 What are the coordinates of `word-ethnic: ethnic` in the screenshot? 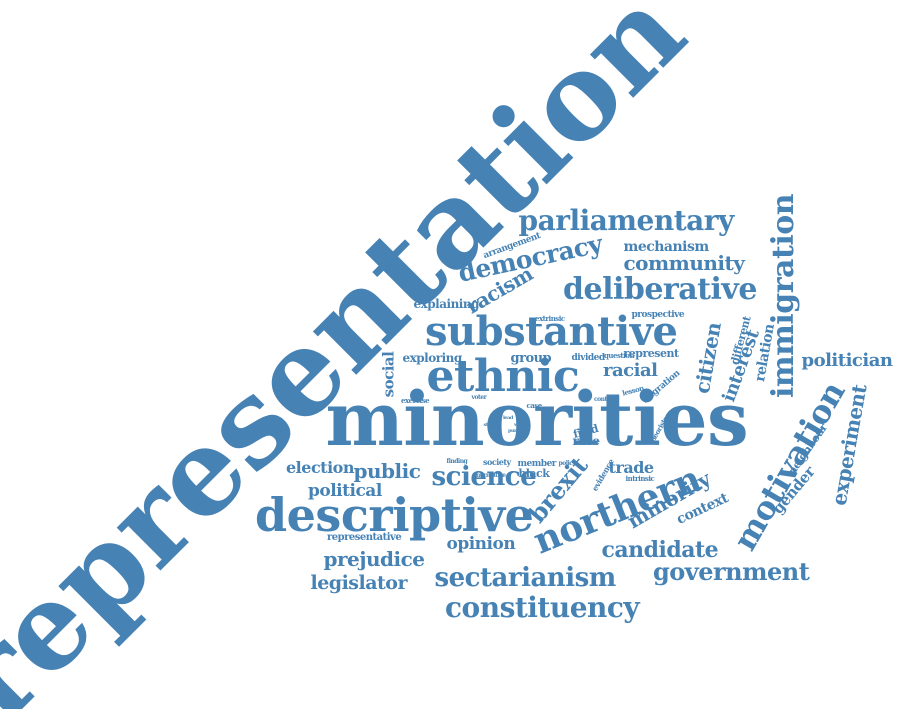 It's located at (503, 376).